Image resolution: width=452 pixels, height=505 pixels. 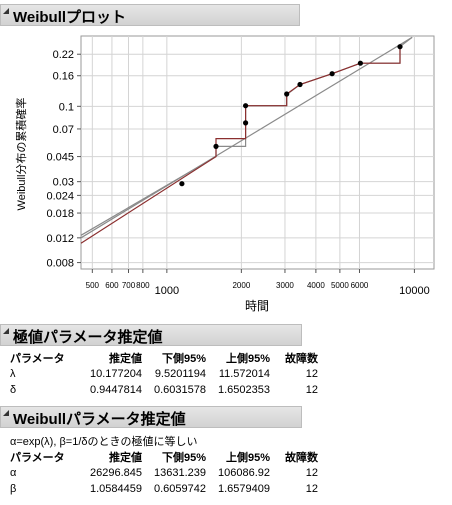 What do you see at coordinates (150, 15) in the screenshot?
I see `weibull-plot-header: Weibullプロット` at bounding box center [150, 15].